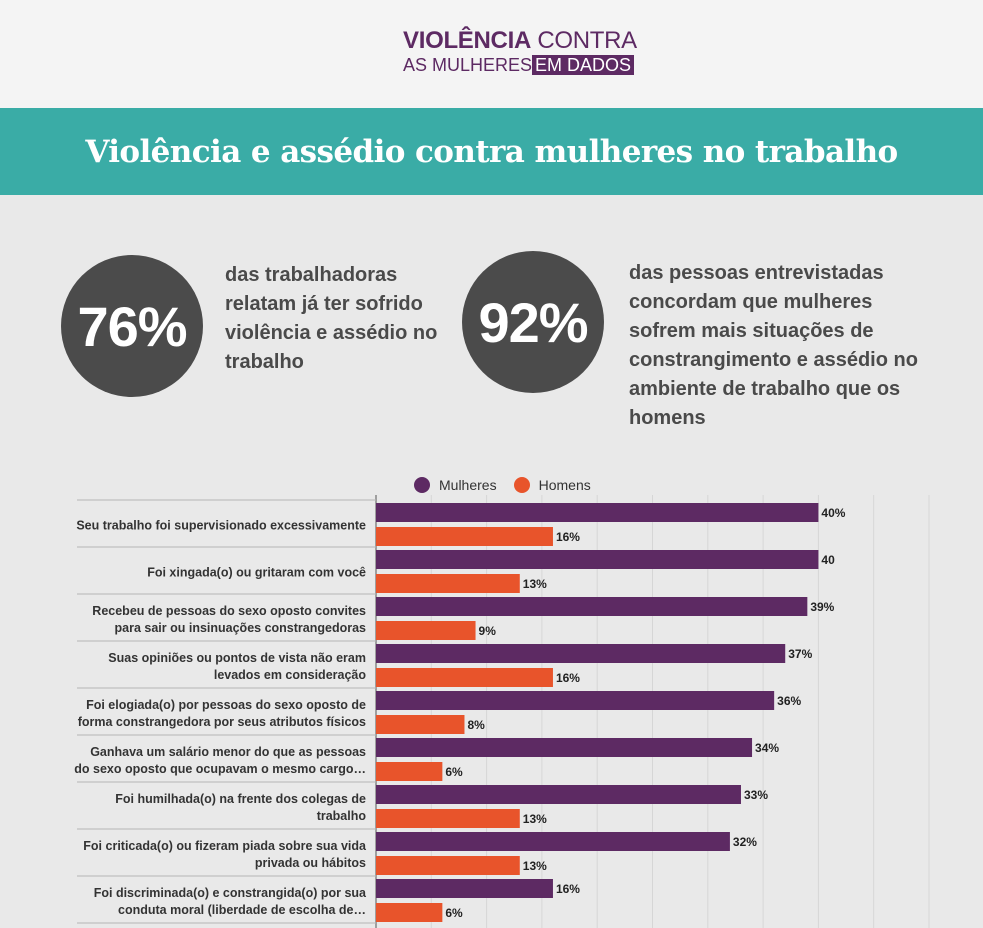  What do you see at coordinates (511, 485) in the screenshot?
I see `chart-legend: Mulheres Homens` at bounding box center [511, 485].